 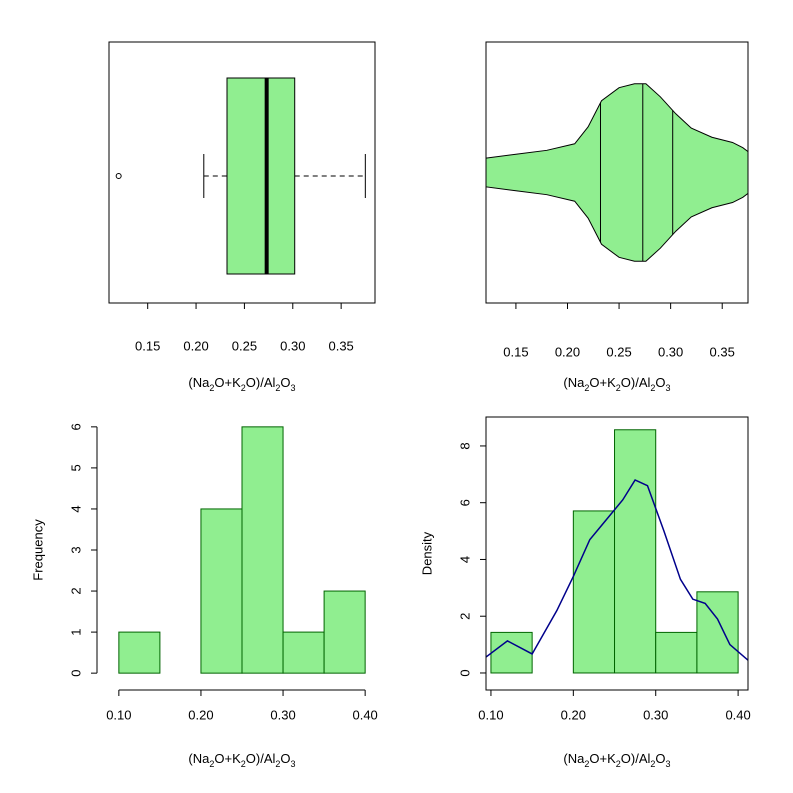 What do you see at coordinates (75, 467) in the screenshot?
I see `y-tick-label: 5` at bounding box center [75, 467].